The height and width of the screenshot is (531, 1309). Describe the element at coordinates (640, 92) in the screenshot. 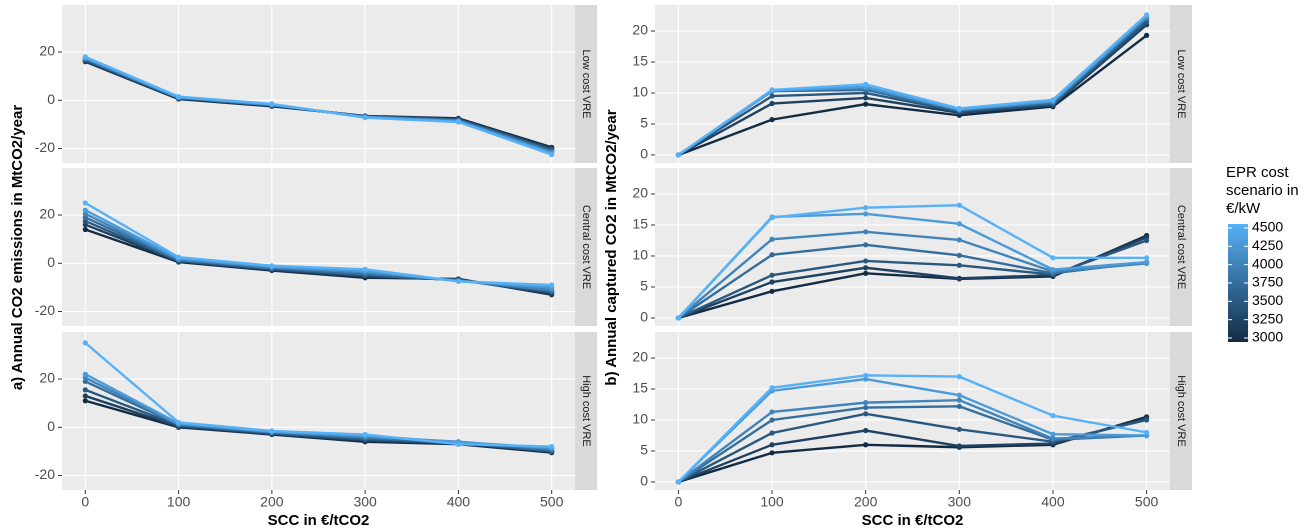

I see `y-tick-label: 10` at that location.